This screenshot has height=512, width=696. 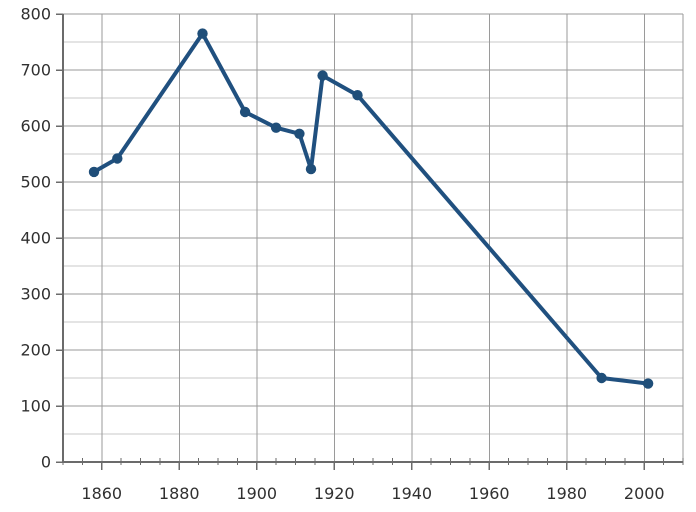 What do you see at coordinates (566, 493) in the screenshot?
I see `x-tick-label: 1980` at bounding box center [566, 493].